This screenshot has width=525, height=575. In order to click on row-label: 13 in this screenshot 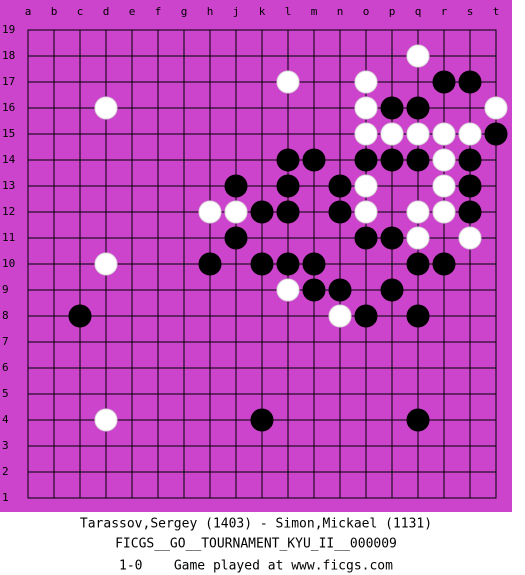, I will do `click(8, 185)`.